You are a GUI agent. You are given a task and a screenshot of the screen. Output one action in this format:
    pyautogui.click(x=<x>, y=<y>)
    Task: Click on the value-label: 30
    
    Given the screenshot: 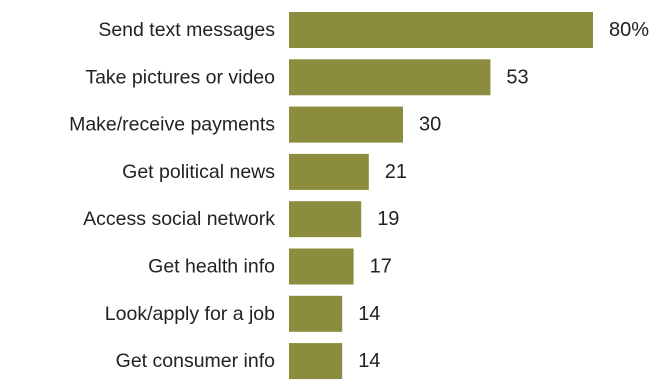 What is the action you would take?
    pyautogui.click(x=430, y=125)
    